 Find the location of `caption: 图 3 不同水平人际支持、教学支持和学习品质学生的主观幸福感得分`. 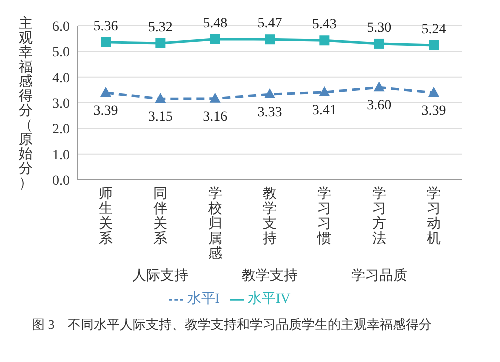

caption: 图 3 不同水平人际支持、教学支持和学习品质学生的主观幸福感得分 is located at coordinates (232, 325).